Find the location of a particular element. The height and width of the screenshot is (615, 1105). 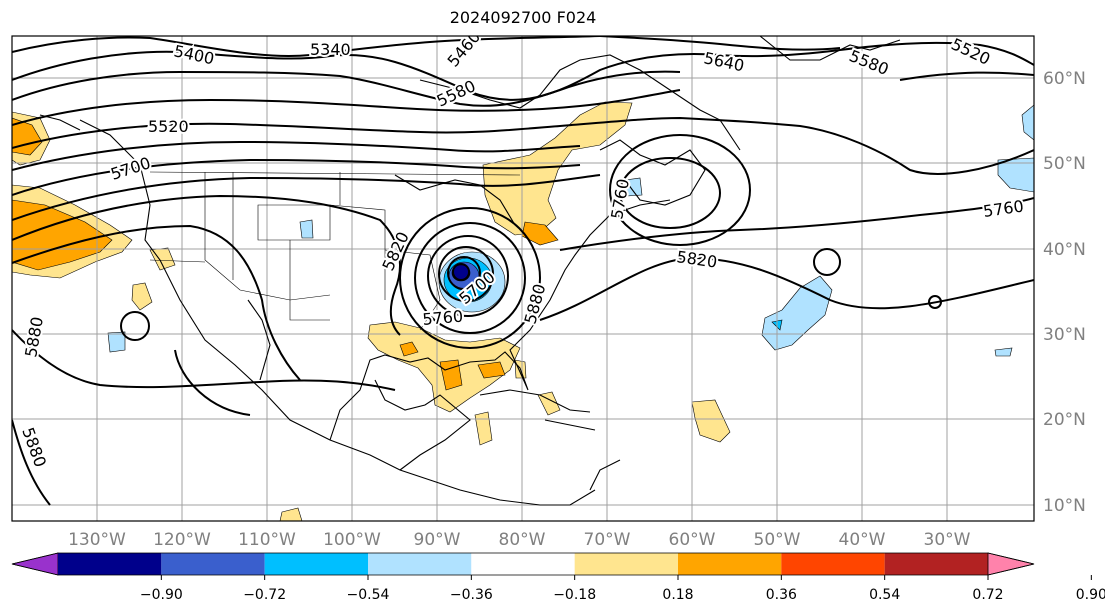

colorbar-tick-label: −0.90 is located at coordinates (161, 595).